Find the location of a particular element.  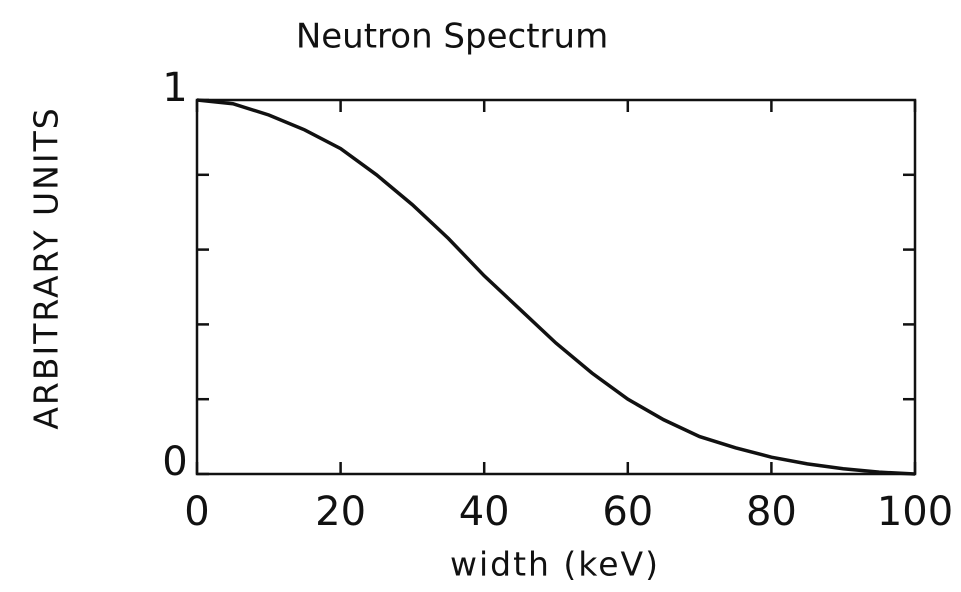

chart-title: Neutron Spectrum is located at coordinates (452, 37).